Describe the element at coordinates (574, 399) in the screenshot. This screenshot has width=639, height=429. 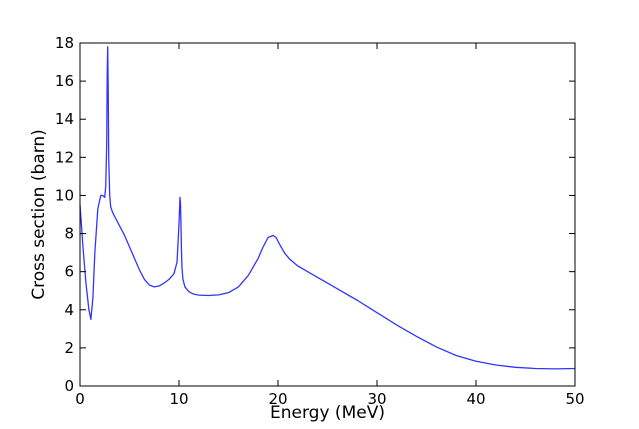
I see `x-tick-label: 50` at that location.